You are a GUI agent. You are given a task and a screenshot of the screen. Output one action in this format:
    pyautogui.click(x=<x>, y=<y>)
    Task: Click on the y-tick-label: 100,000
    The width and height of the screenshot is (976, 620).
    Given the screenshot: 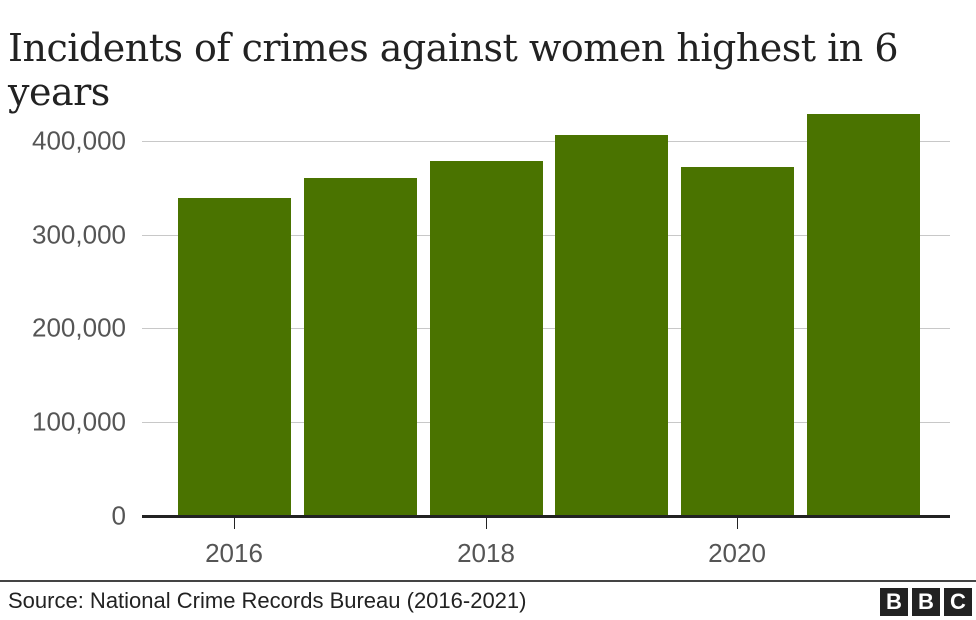 What is the action you would take?
    pyautogui.click(x=79, y=421)
    